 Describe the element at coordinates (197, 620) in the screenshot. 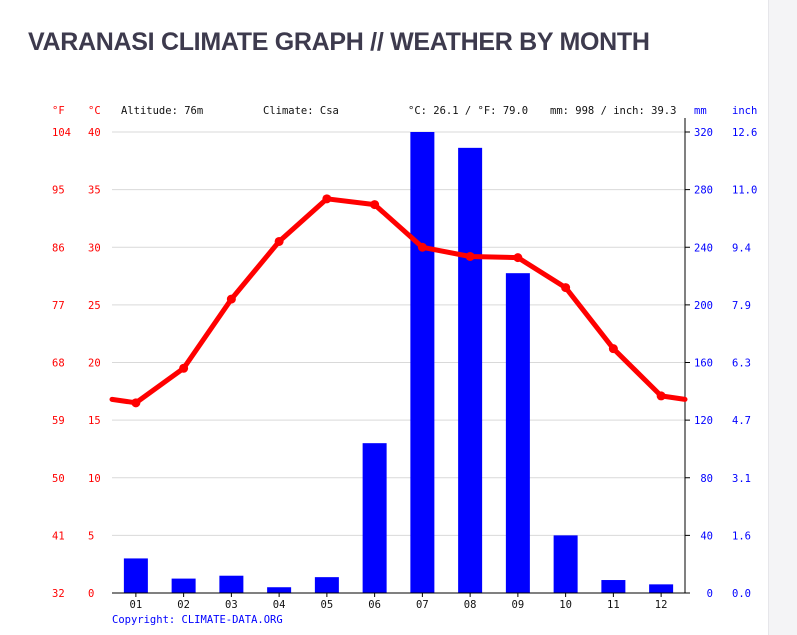

I see `copyright-link: Copyright: CLIMATE-DATA.ORG` at that location.